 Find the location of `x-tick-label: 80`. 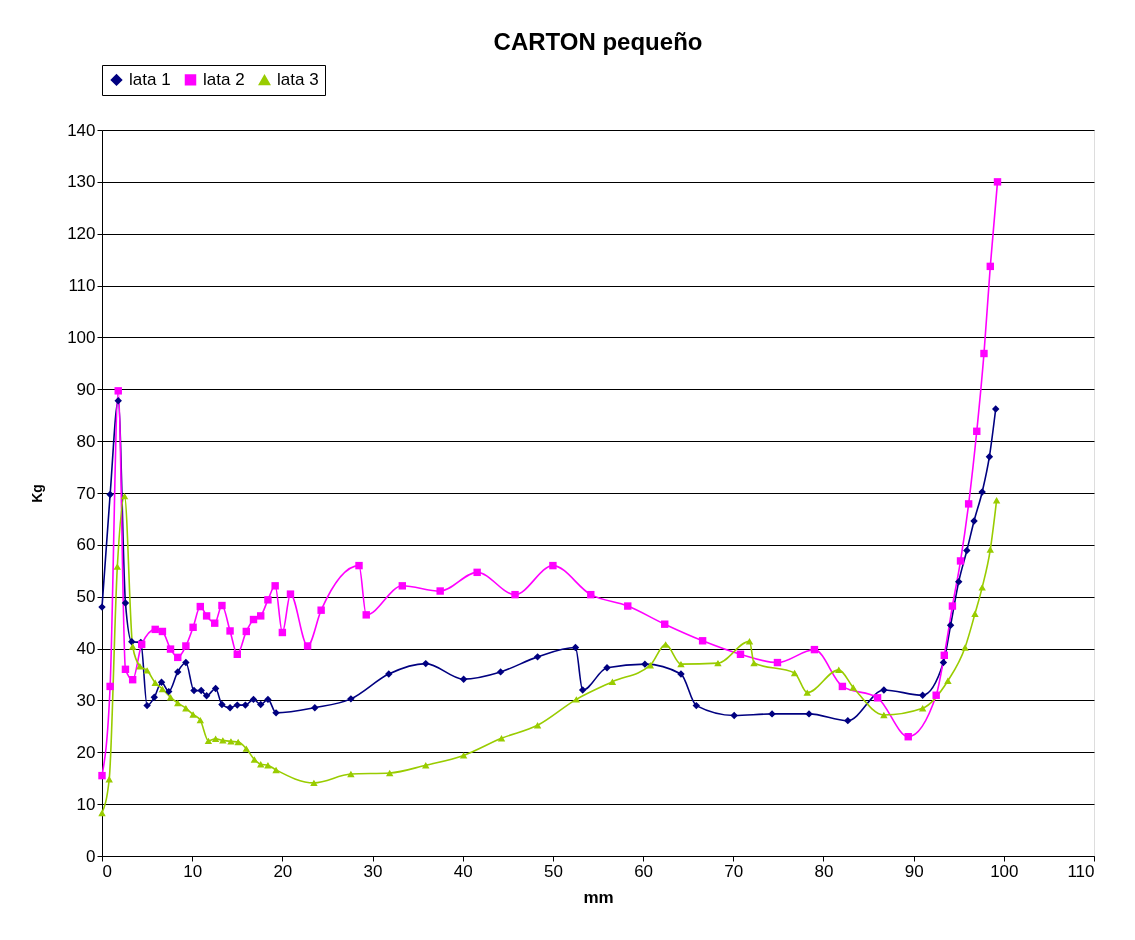

x-tick-label: 80 is located at coordinates (824, 871).